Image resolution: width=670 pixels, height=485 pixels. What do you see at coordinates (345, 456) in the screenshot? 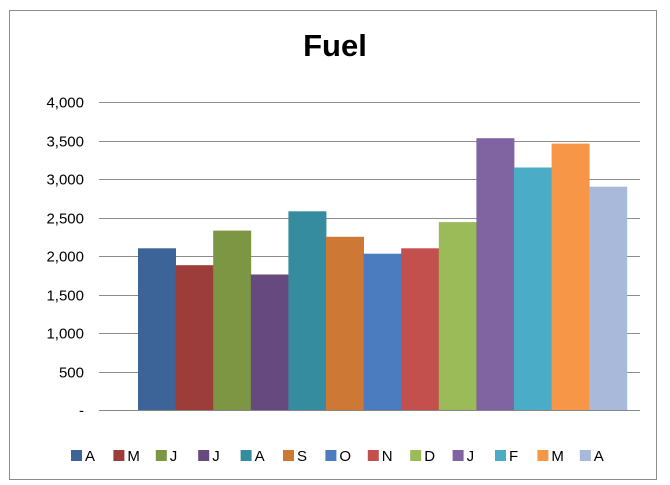
I see `legend-label: O` at bounding box center [345, 456].